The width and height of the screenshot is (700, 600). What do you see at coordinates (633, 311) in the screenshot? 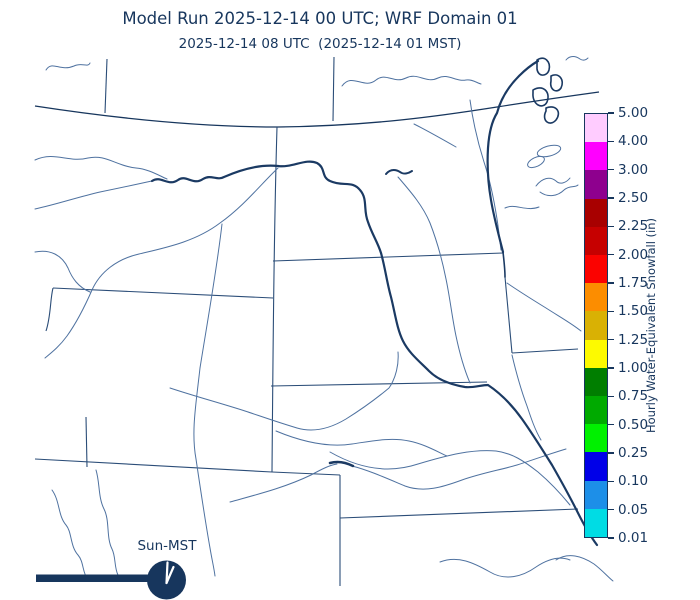
I see `colorbar-tick-label: 1.50` at bounding box center [633, 311].